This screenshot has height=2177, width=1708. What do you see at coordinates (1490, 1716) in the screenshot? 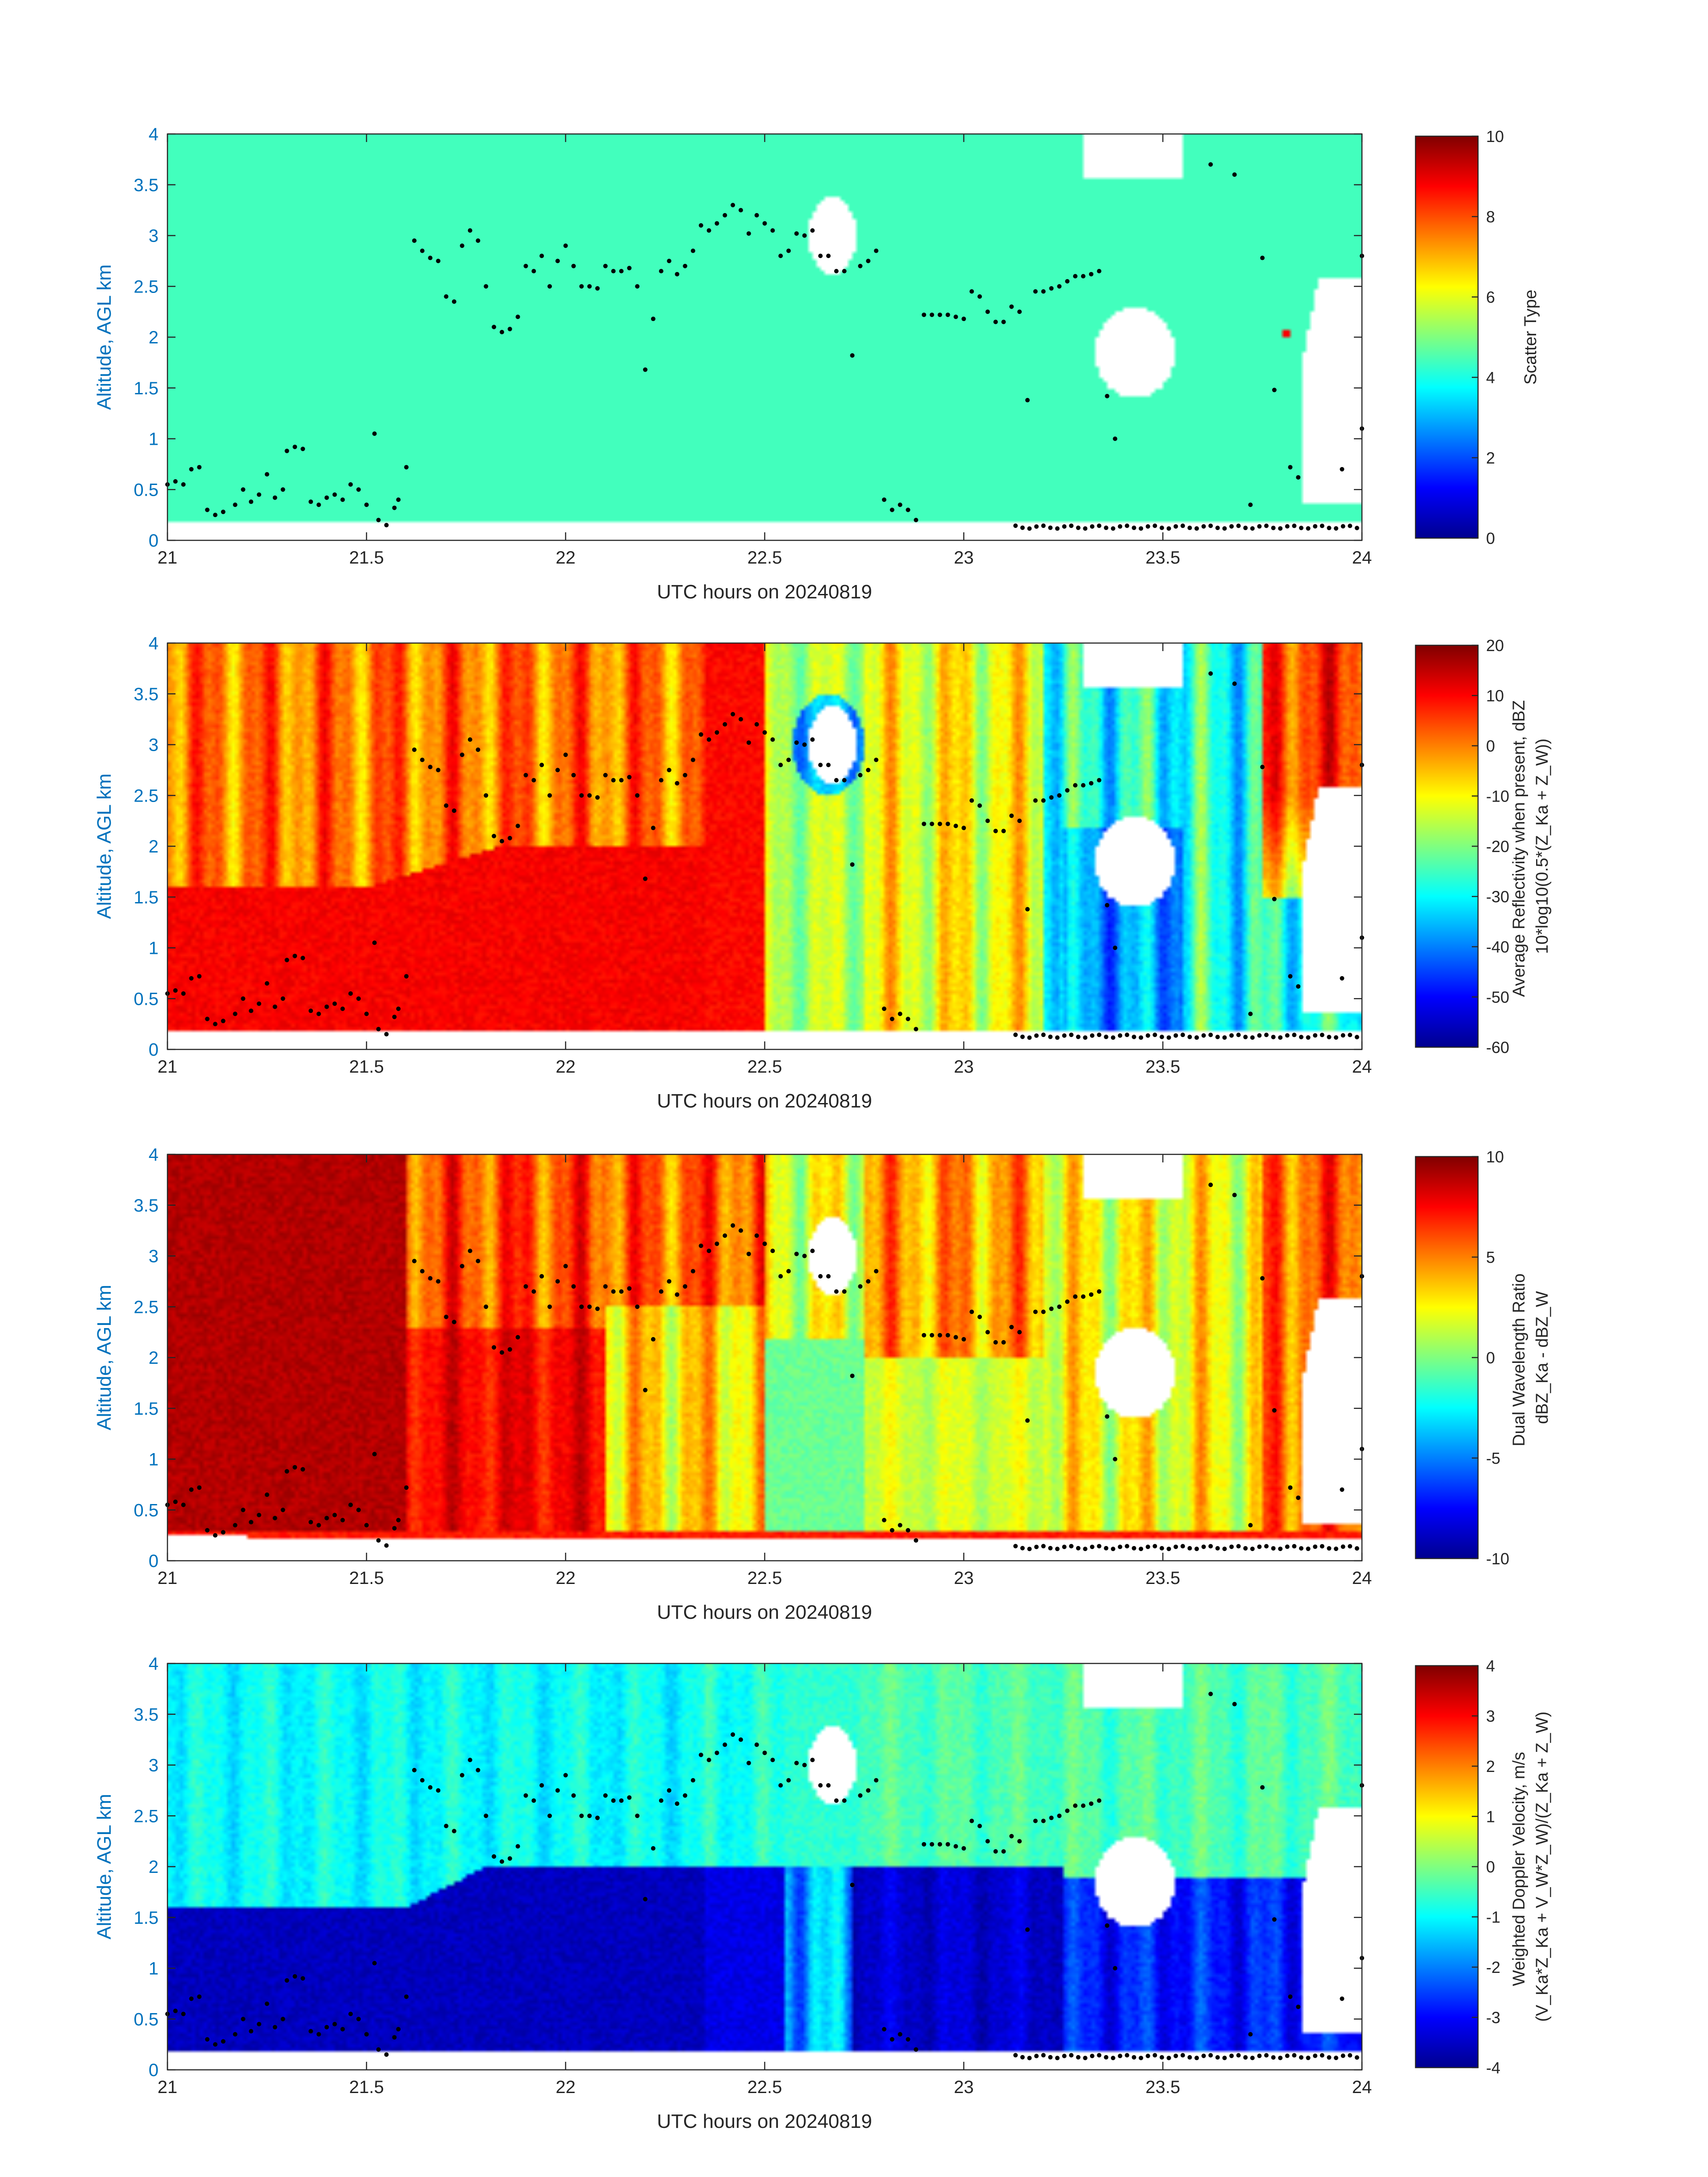
I see `colorbar-tick-label: 3` at bounding box center [1490, 1716].